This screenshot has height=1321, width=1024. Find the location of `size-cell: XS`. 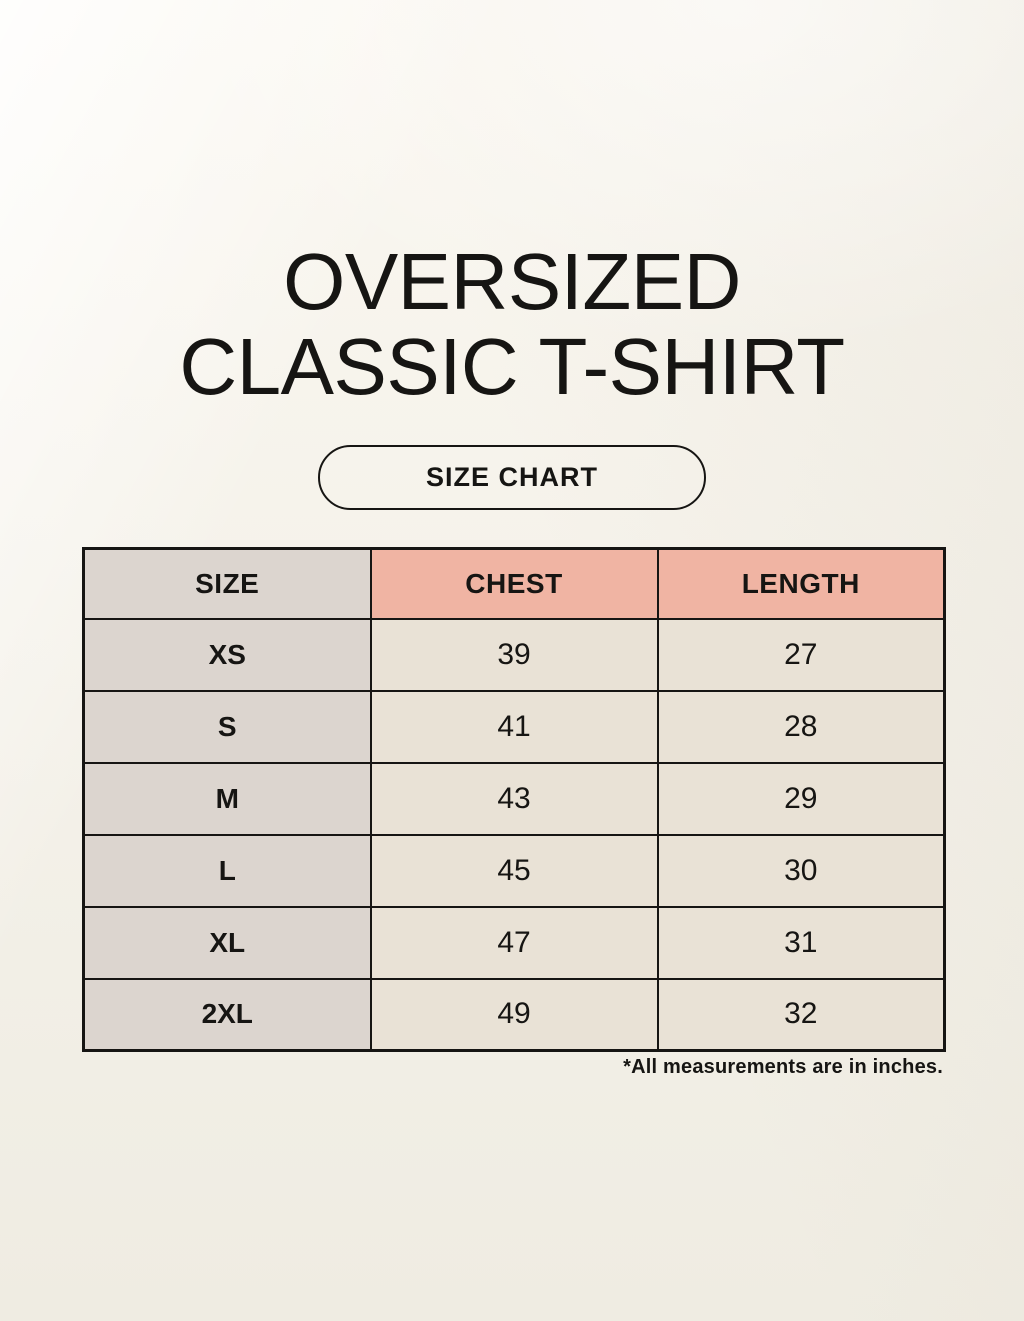

size-cell: XS is located at coordinates (227, 654).